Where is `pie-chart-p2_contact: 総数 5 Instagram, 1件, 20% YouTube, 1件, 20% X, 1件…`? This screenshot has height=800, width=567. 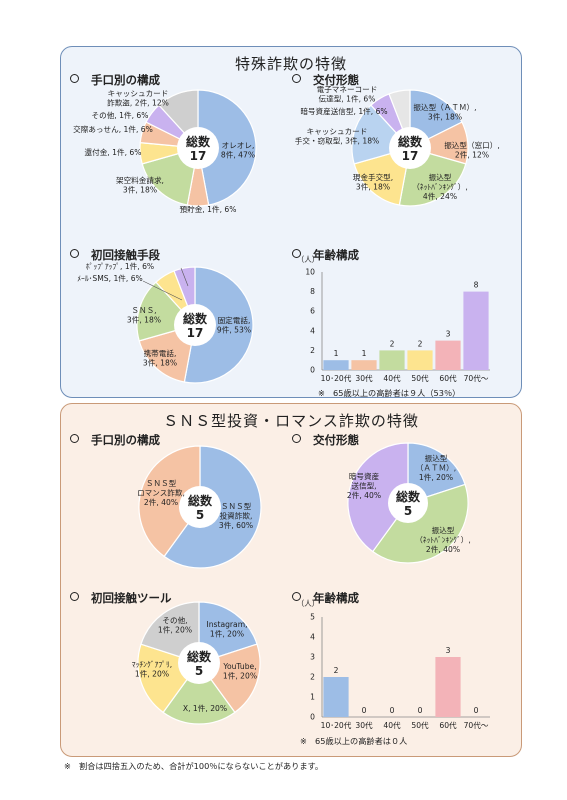
pie-chart-p2_contact: 総数 5 Instagram, 1件, 20% YouTube, 1件, 20% X, 1件… is located at coordinates (196, 663).